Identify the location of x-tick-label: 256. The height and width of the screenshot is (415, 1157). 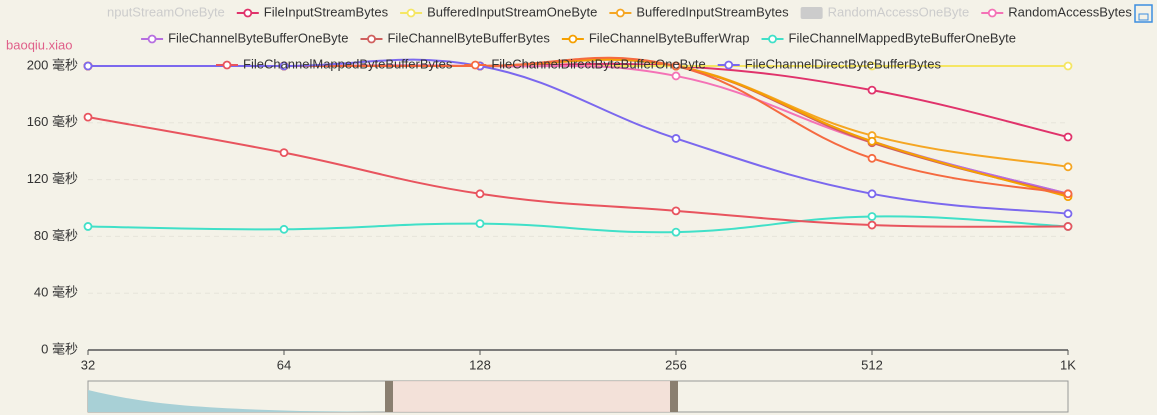
(676, 364).